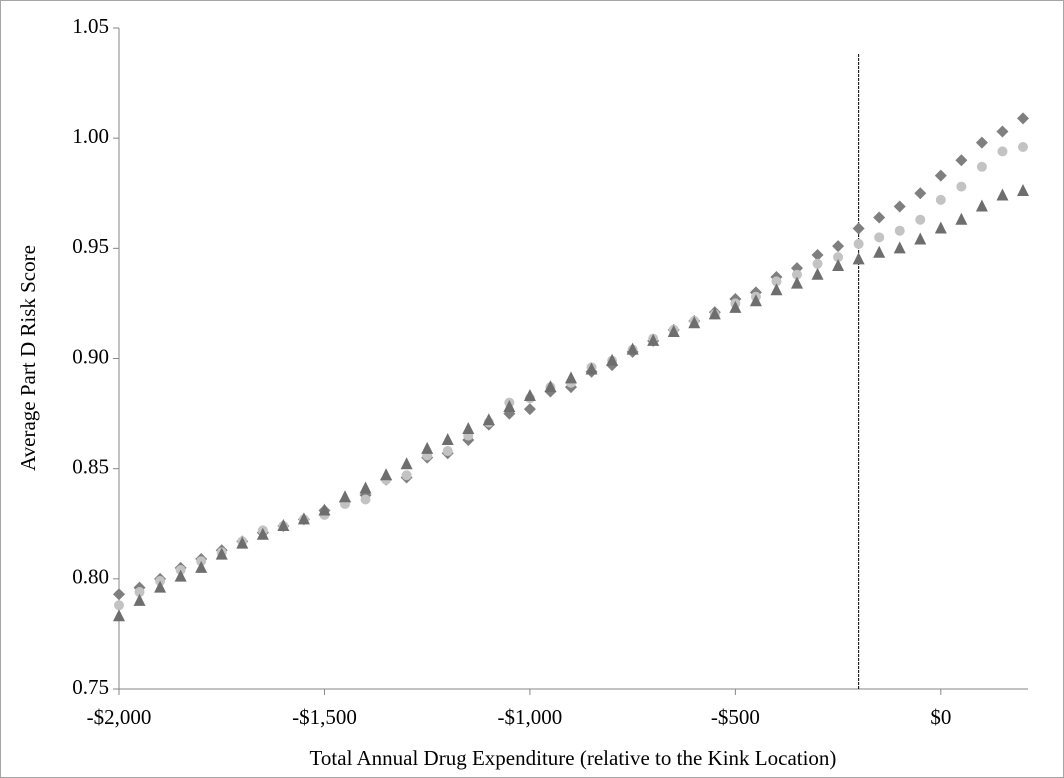 This screenshot has height=778, width=1064. What do you see at coordinates (90, 577) in the screenshot?
I see `y-tick-label: 0.80` at bounding box center [90, 577].